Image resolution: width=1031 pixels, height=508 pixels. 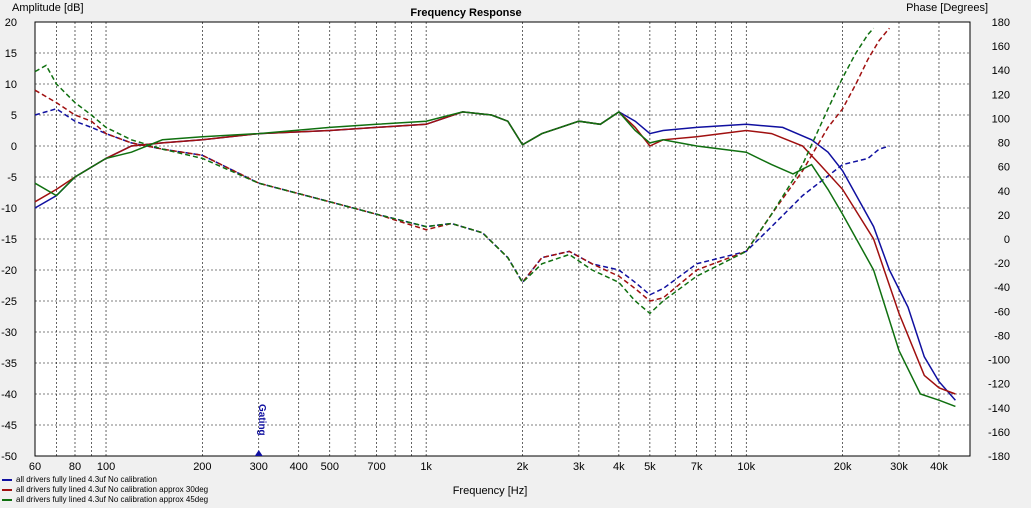 I want to click on y-tick-label: 5, so click(x=14, y=116).